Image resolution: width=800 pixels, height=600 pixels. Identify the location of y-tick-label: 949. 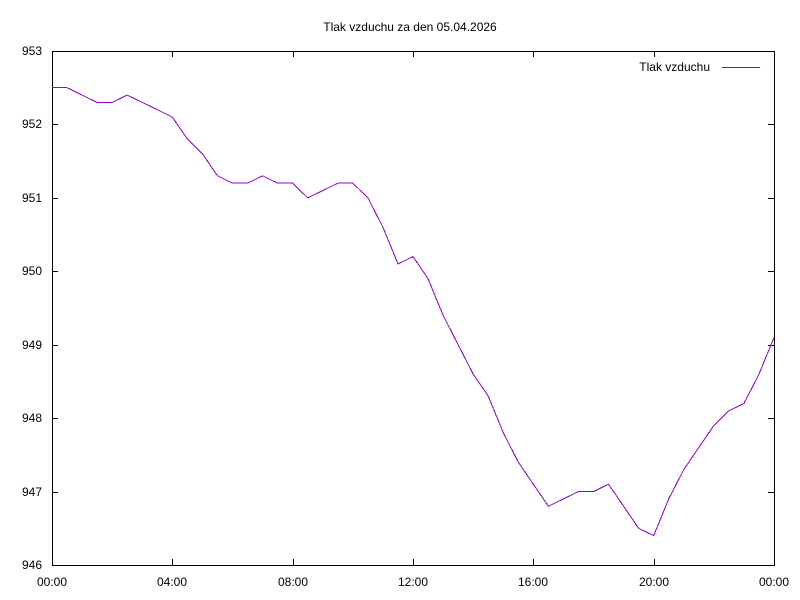
(32, 345).